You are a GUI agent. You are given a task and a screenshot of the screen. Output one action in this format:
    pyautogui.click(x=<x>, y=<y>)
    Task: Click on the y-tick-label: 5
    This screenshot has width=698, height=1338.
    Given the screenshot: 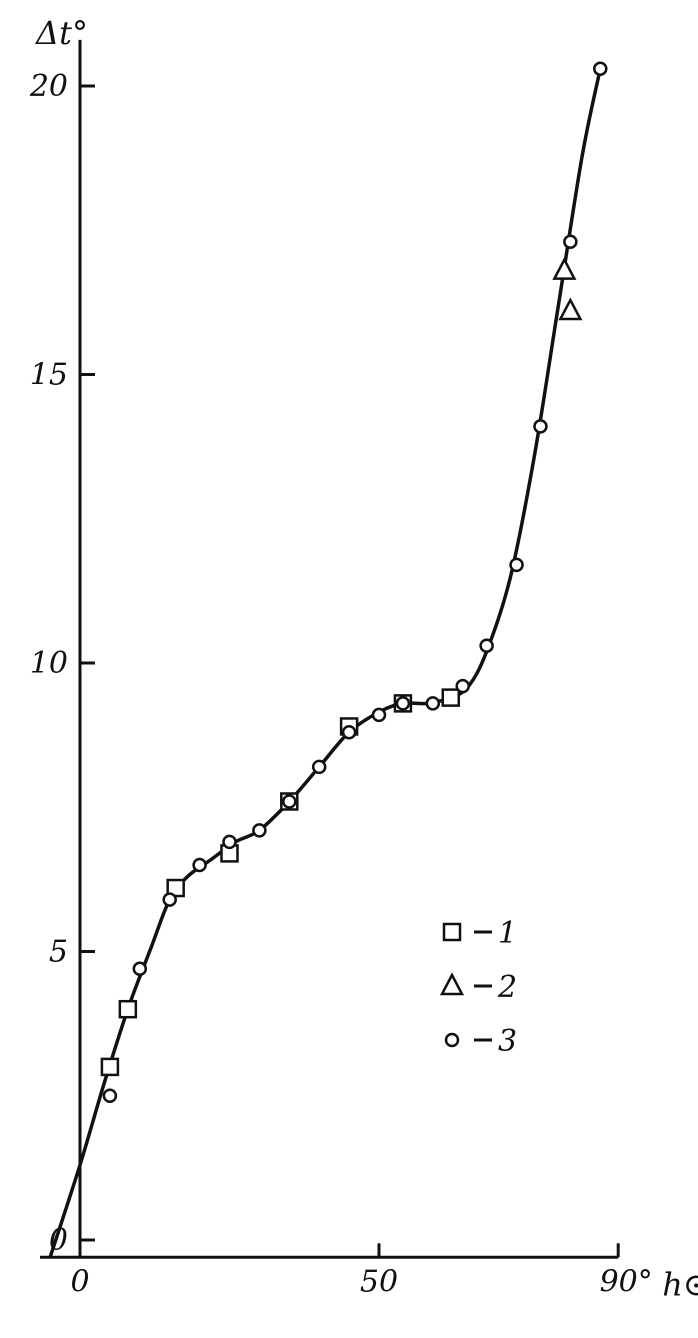 What is the action you would take?
    pyautogui.click(x=58, y=952)
    